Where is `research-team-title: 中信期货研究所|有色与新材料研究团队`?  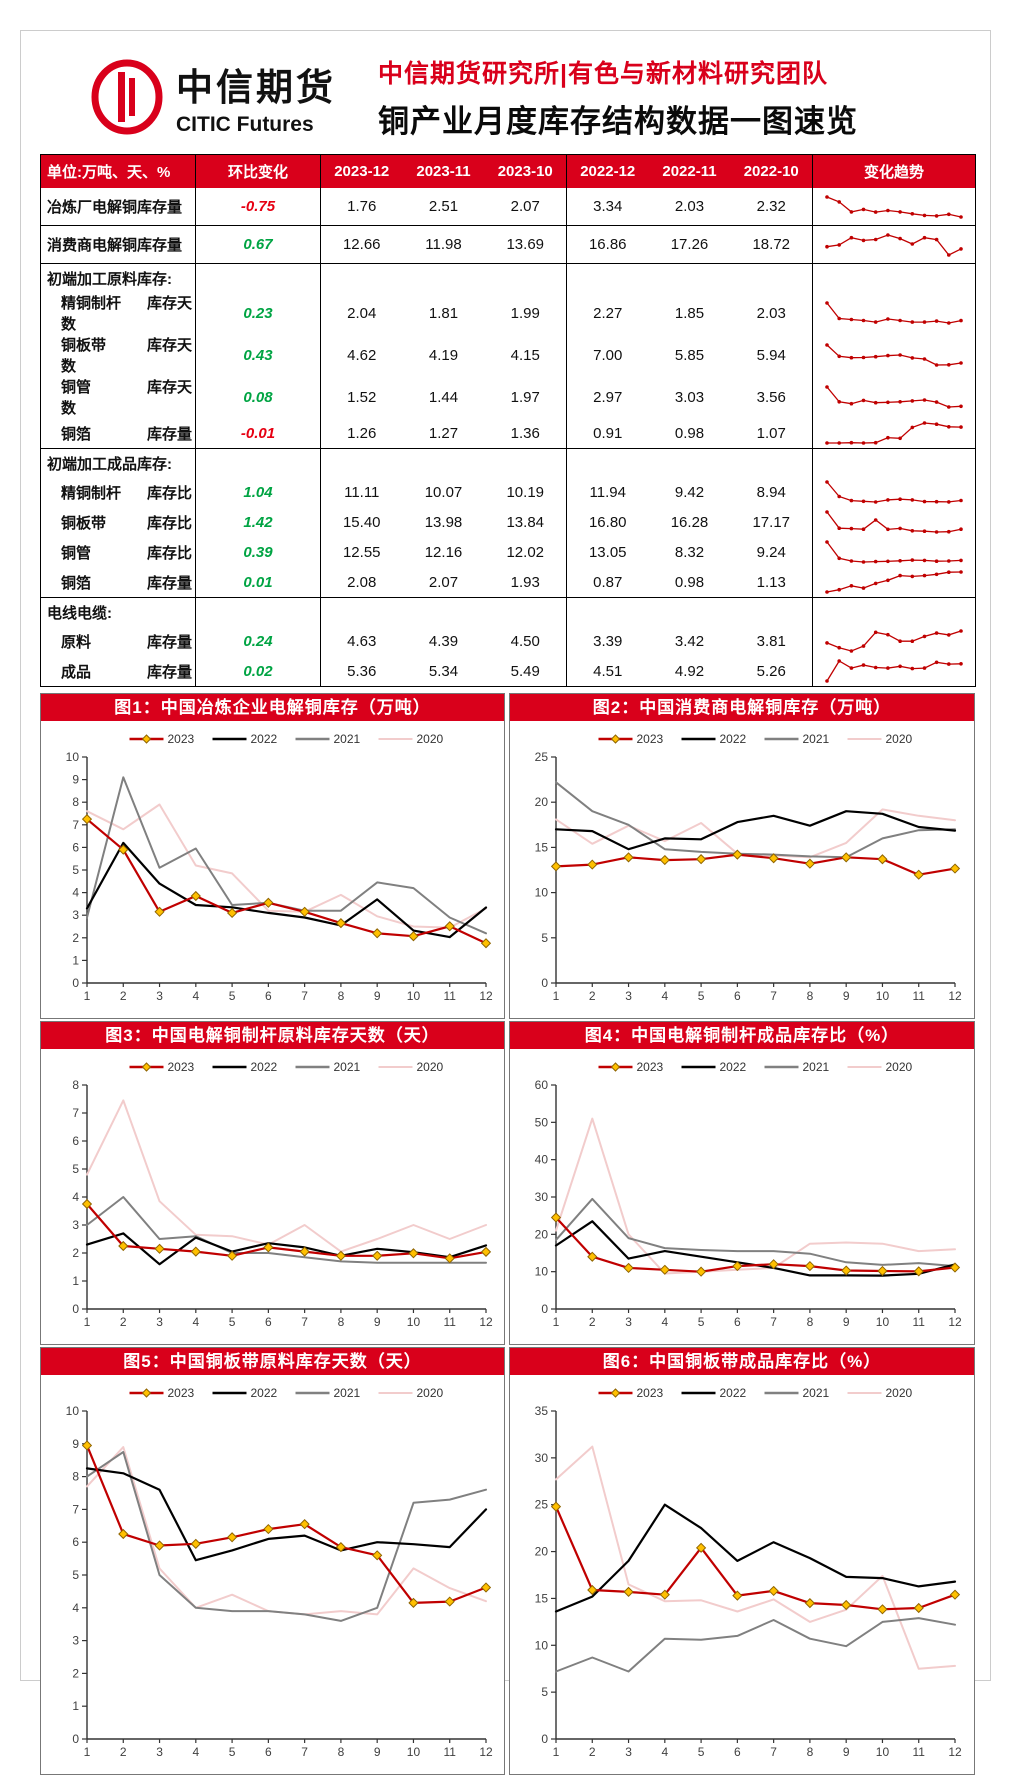
research-team-title: 中信期货研究所|有色与新材料研究团队 is located at coordinates (603, 73).